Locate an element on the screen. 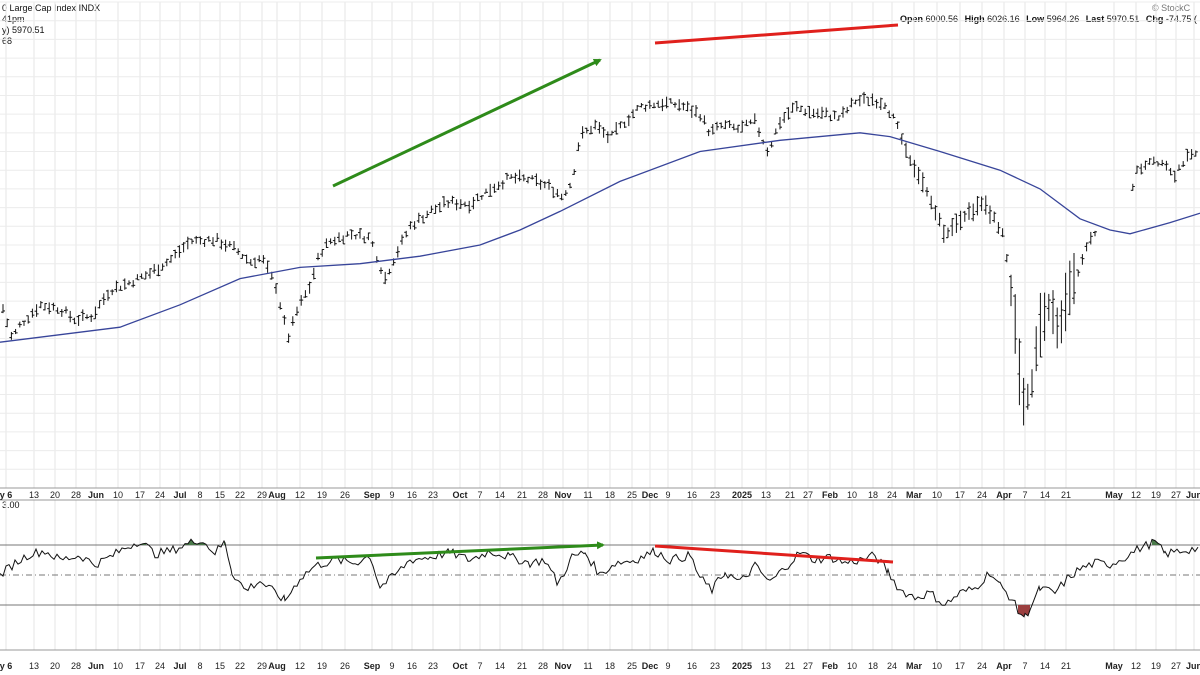 The image size is (1200, 675). date-tick-label: 11 is located at coordinates (587, 495).